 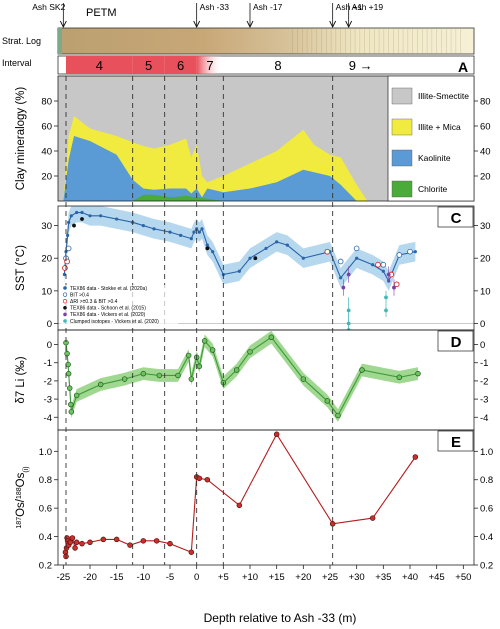 What do you see at coordinates (485, 226) in the screenshot?
I see `y-tick-label: 30` at bounding box center [485, 226].